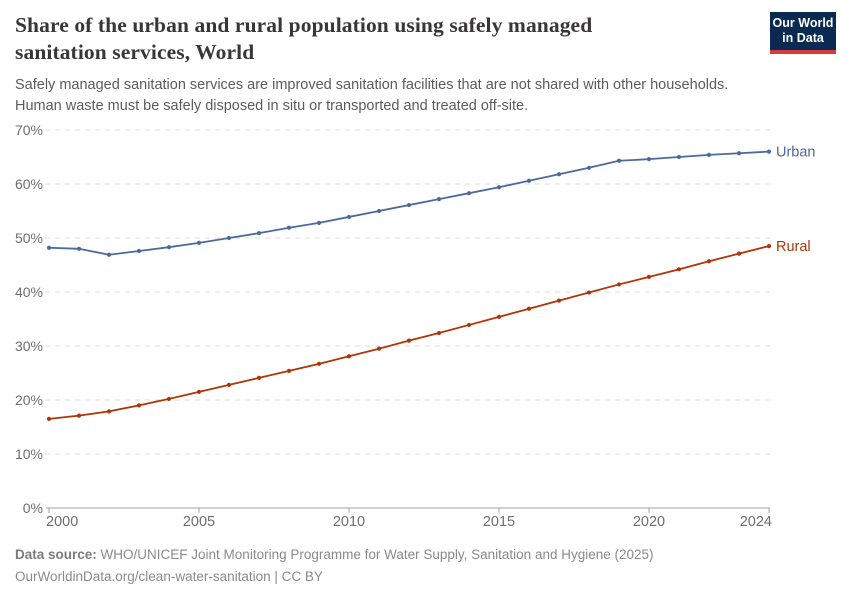 The image size is (850, 600). What do you see at coordinates (649, 522) in the screenshot?
I see `x-axis-tick-label: 2020` at bounding box center [649, 522].